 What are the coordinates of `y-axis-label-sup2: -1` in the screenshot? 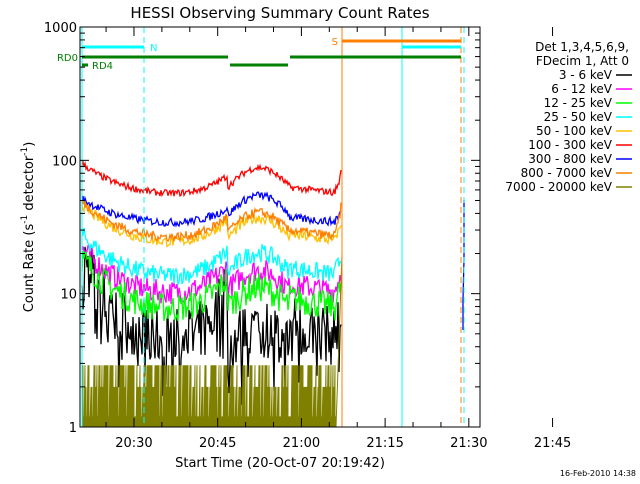 It's located at (25, 151).